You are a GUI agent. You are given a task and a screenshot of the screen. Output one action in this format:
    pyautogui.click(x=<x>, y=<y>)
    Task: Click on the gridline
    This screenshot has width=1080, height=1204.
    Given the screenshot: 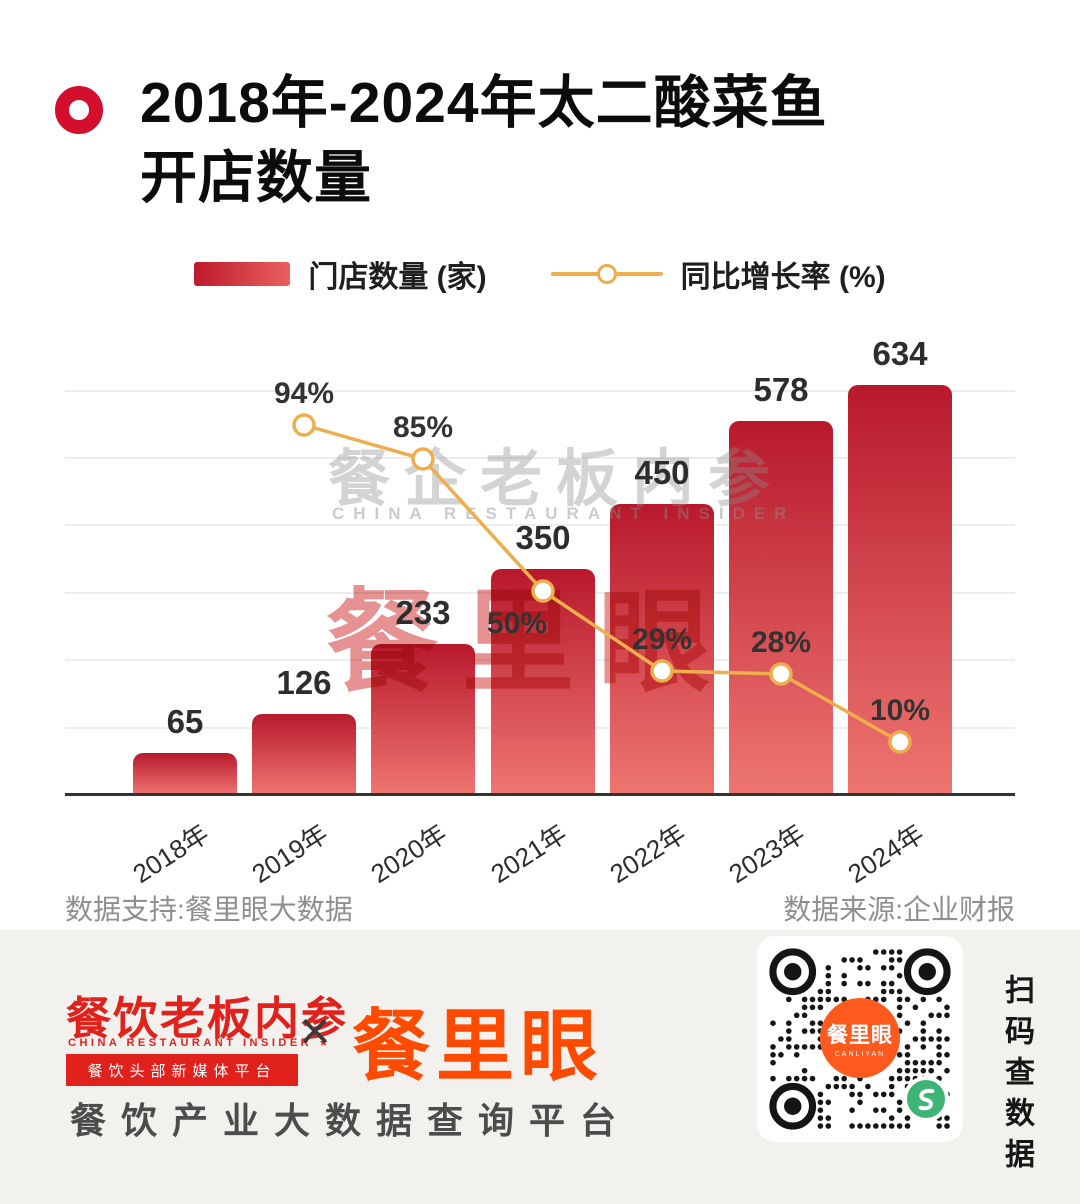 What is the action you would take?
    pyautogui.click(x=540, y=391)
    